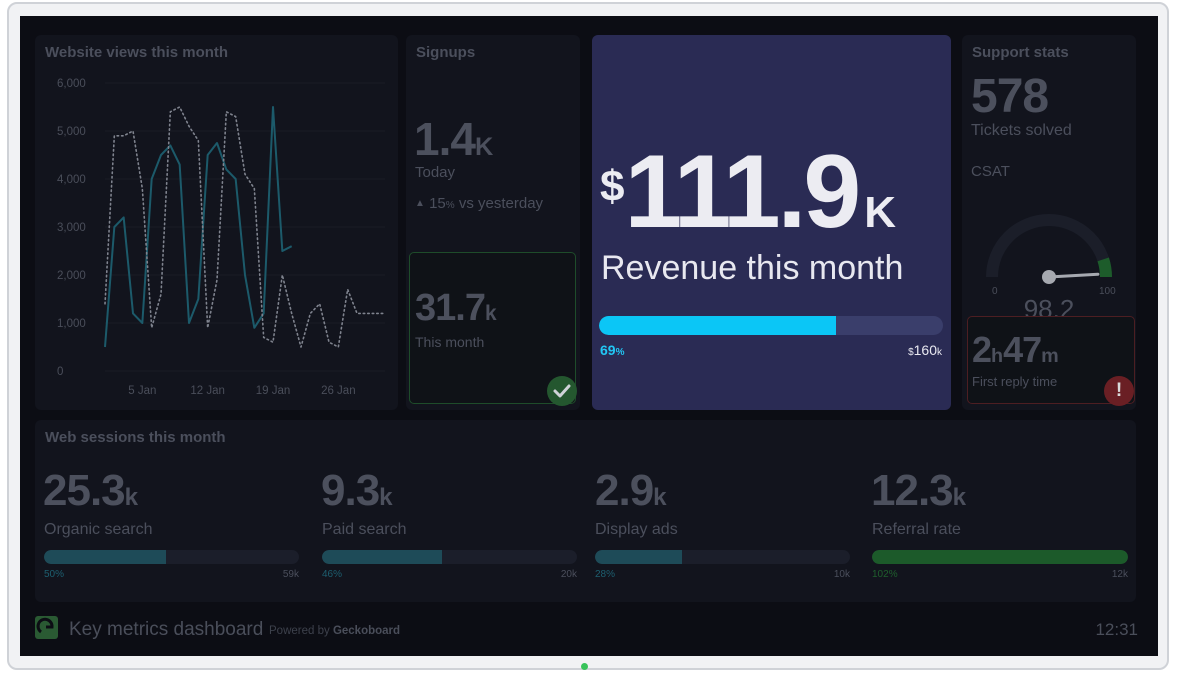 Image resolution: width=1179 pixels, height=675 pixels. What do you see at coordinates (1119, 574) in the screenshot?
I see `session-goal: 12k` at bounding box center [1119, 574].